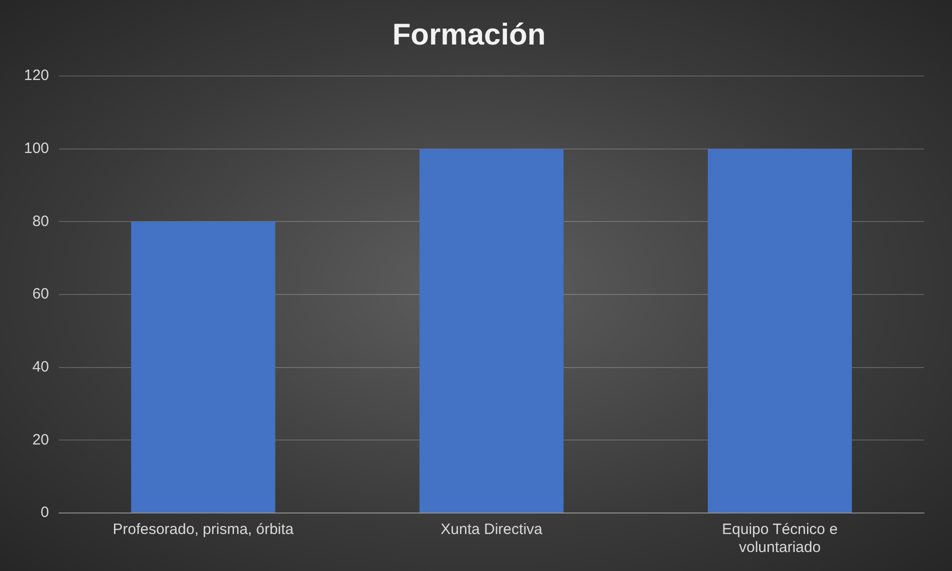 The height and width of the screenshot is (571, 952). Describe the element at coordinates (41, 367) in the screenshot. I see `y-tick-label: 40` at that location.